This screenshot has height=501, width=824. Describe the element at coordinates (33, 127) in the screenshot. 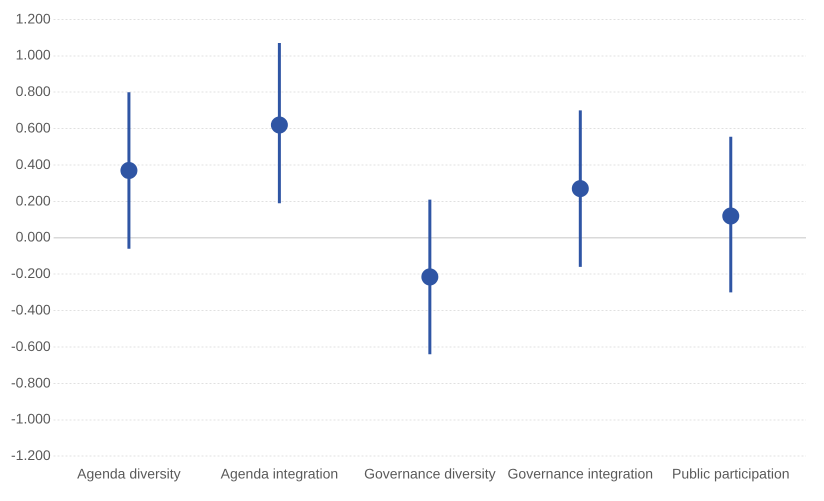

I see `y-tick-label: 0.600` at that location.